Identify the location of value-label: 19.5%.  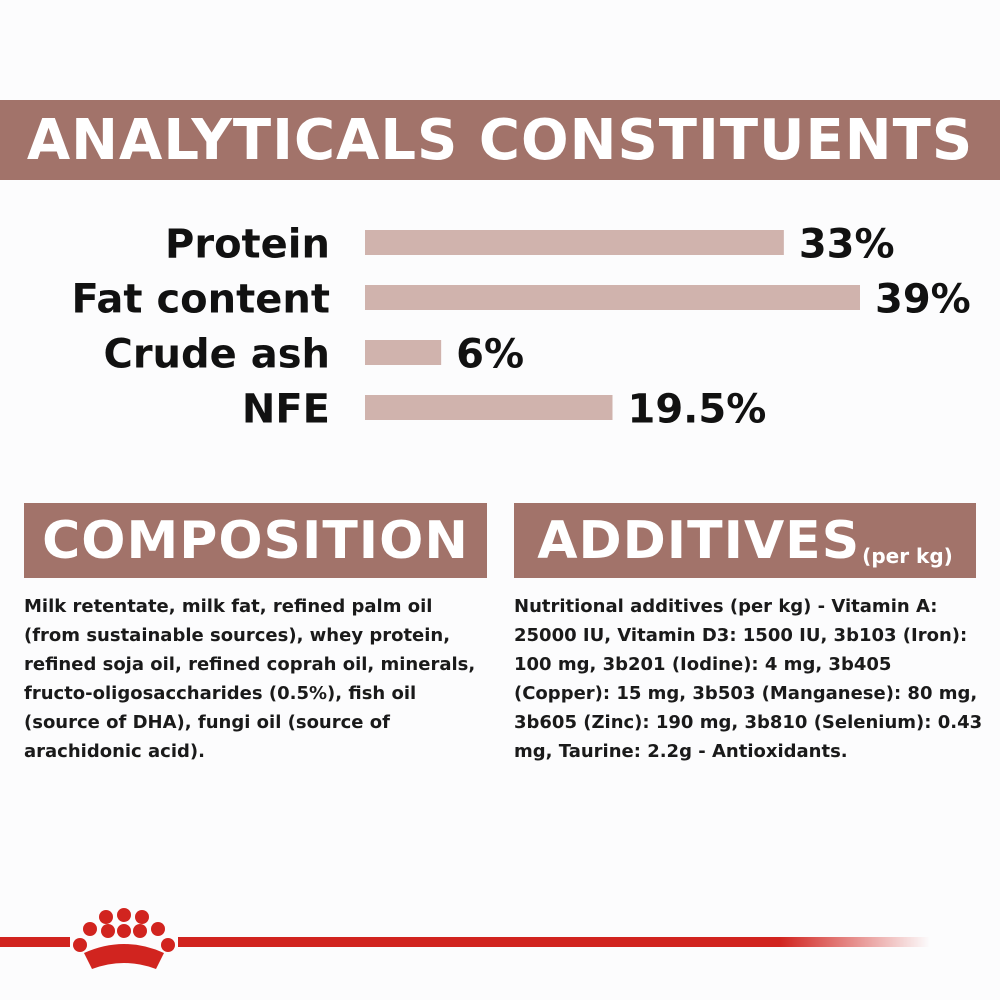
(697, 410).